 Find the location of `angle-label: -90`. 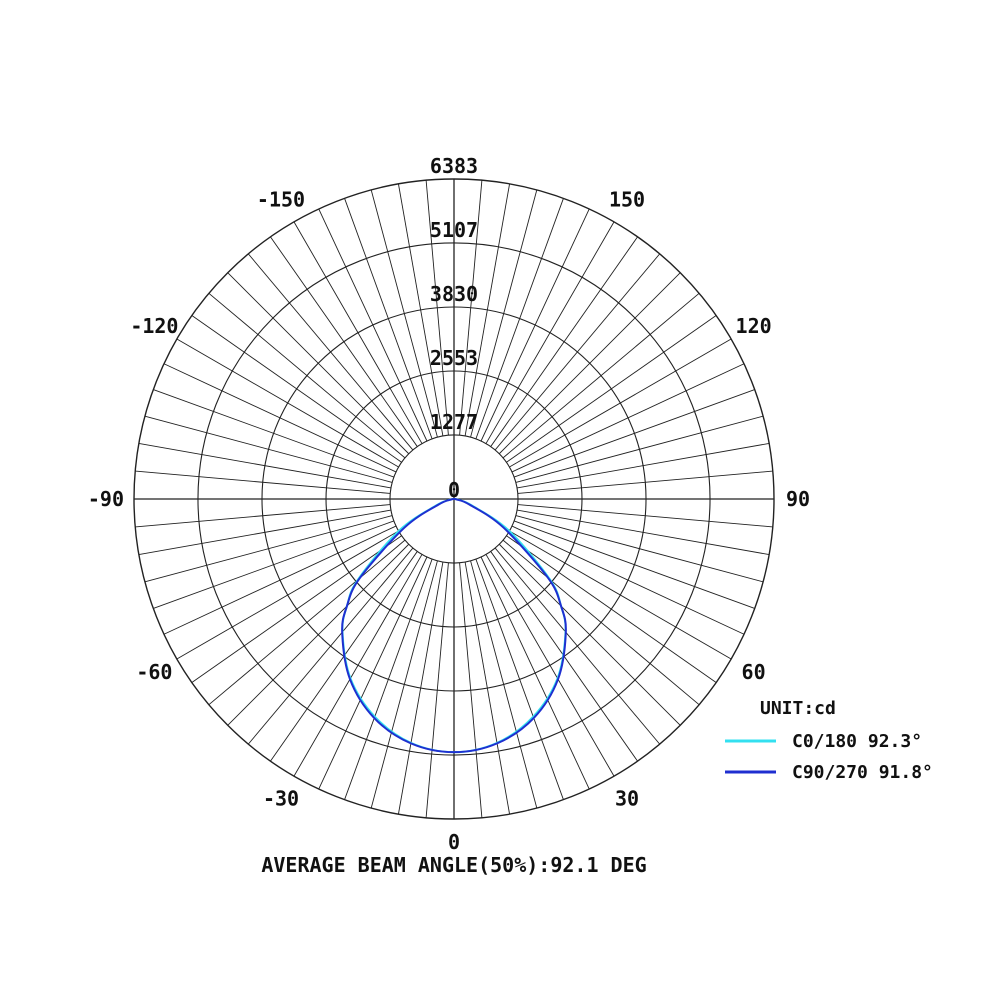

angle-label: -90 is located at coordinates (106, 499).